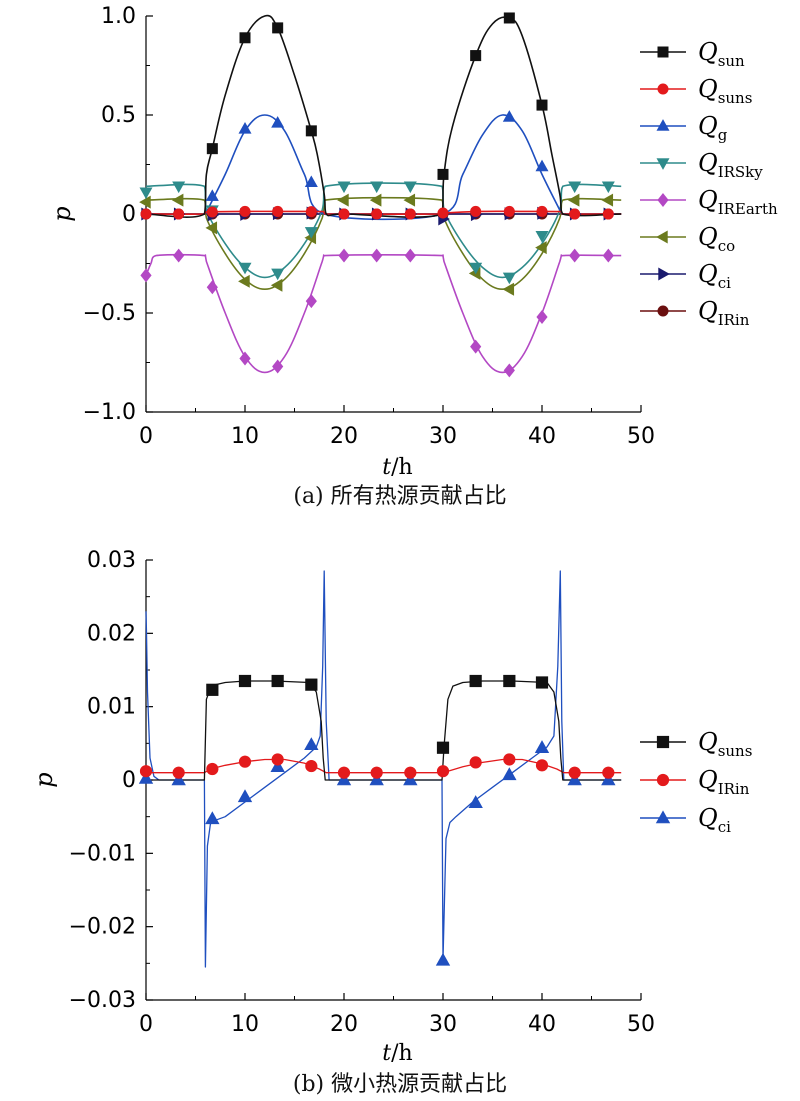 The height and width of the screenshot is (1101, 800). Describe the element at coordinates (111, 560) in the screenshot. I see `y-tick-label: 0.03` at that location.